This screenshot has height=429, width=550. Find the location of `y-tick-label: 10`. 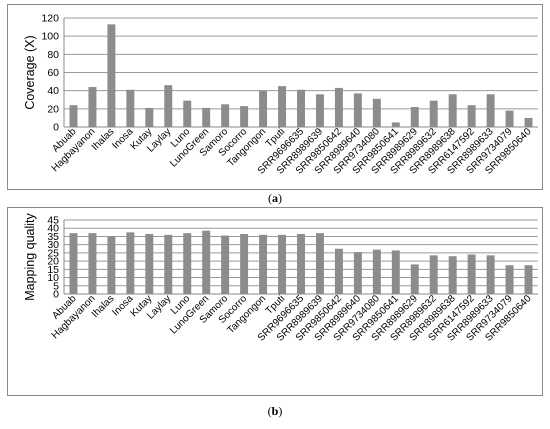

y-tick-label: 10 is located at coordinates (53, 278).